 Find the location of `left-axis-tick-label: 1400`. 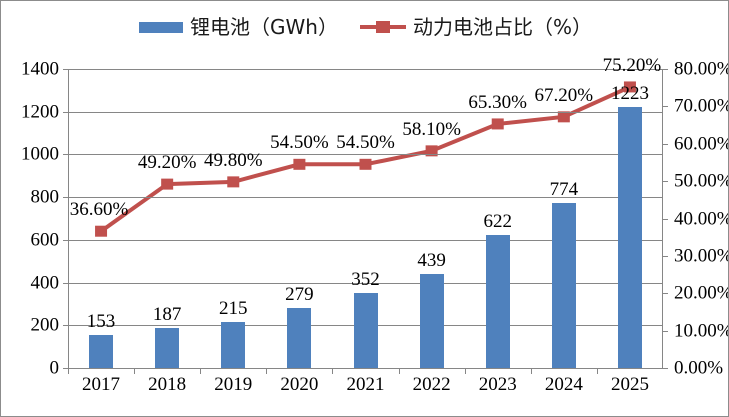

left-axis-tick-label: 1400 is located at coordinates (40, 69).